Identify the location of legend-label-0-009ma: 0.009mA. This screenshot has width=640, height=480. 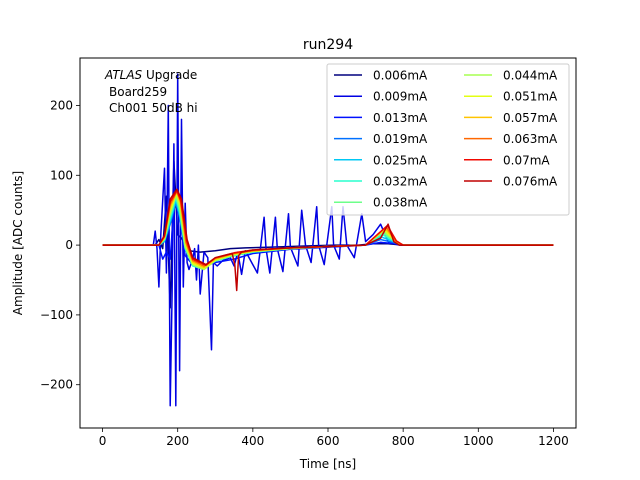
(400, 97).